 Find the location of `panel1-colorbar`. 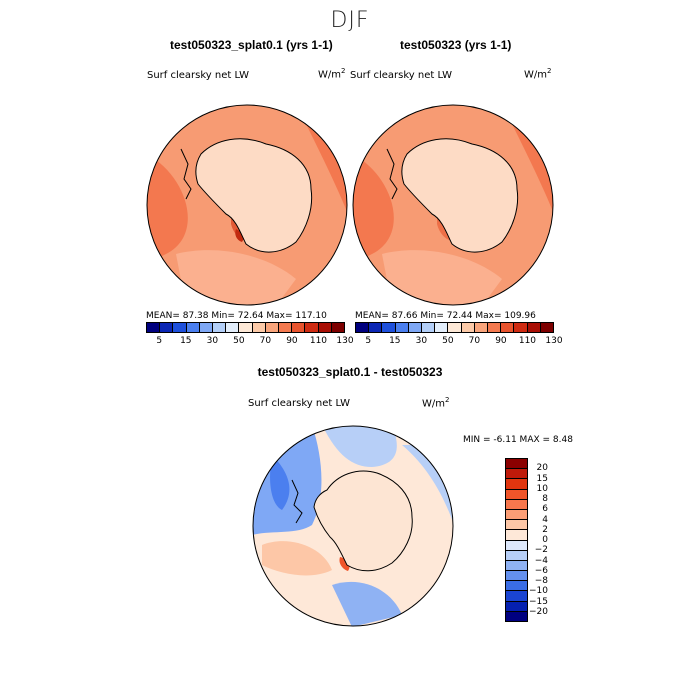

panel1-colorbar is located at coordinates (245, 327).